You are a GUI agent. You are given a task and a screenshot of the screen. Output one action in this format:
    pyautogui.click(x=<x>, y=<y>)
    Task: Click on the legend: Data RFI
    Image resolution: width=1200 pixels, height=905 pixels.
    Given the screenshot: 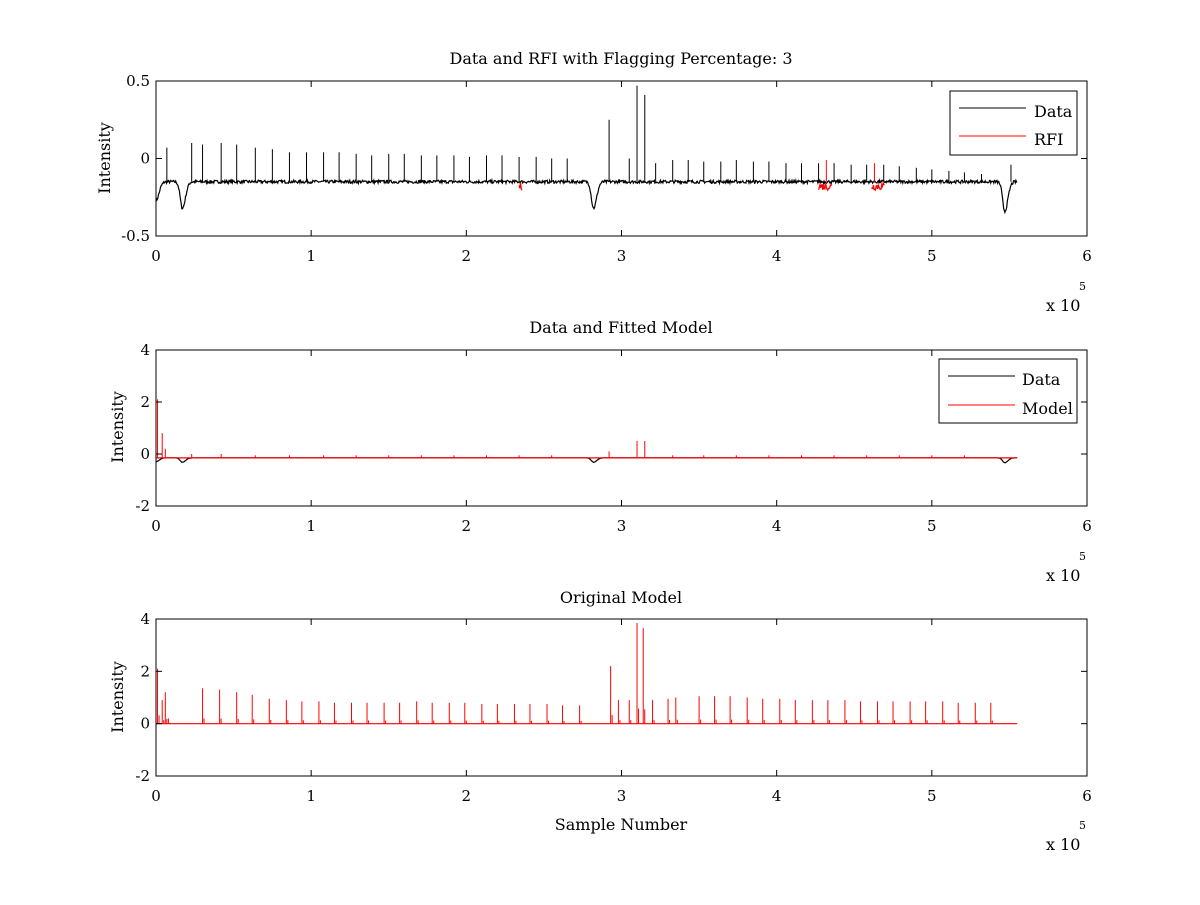 What is the action you would take?
    pyautogui.click(x=1013, y=123)
    